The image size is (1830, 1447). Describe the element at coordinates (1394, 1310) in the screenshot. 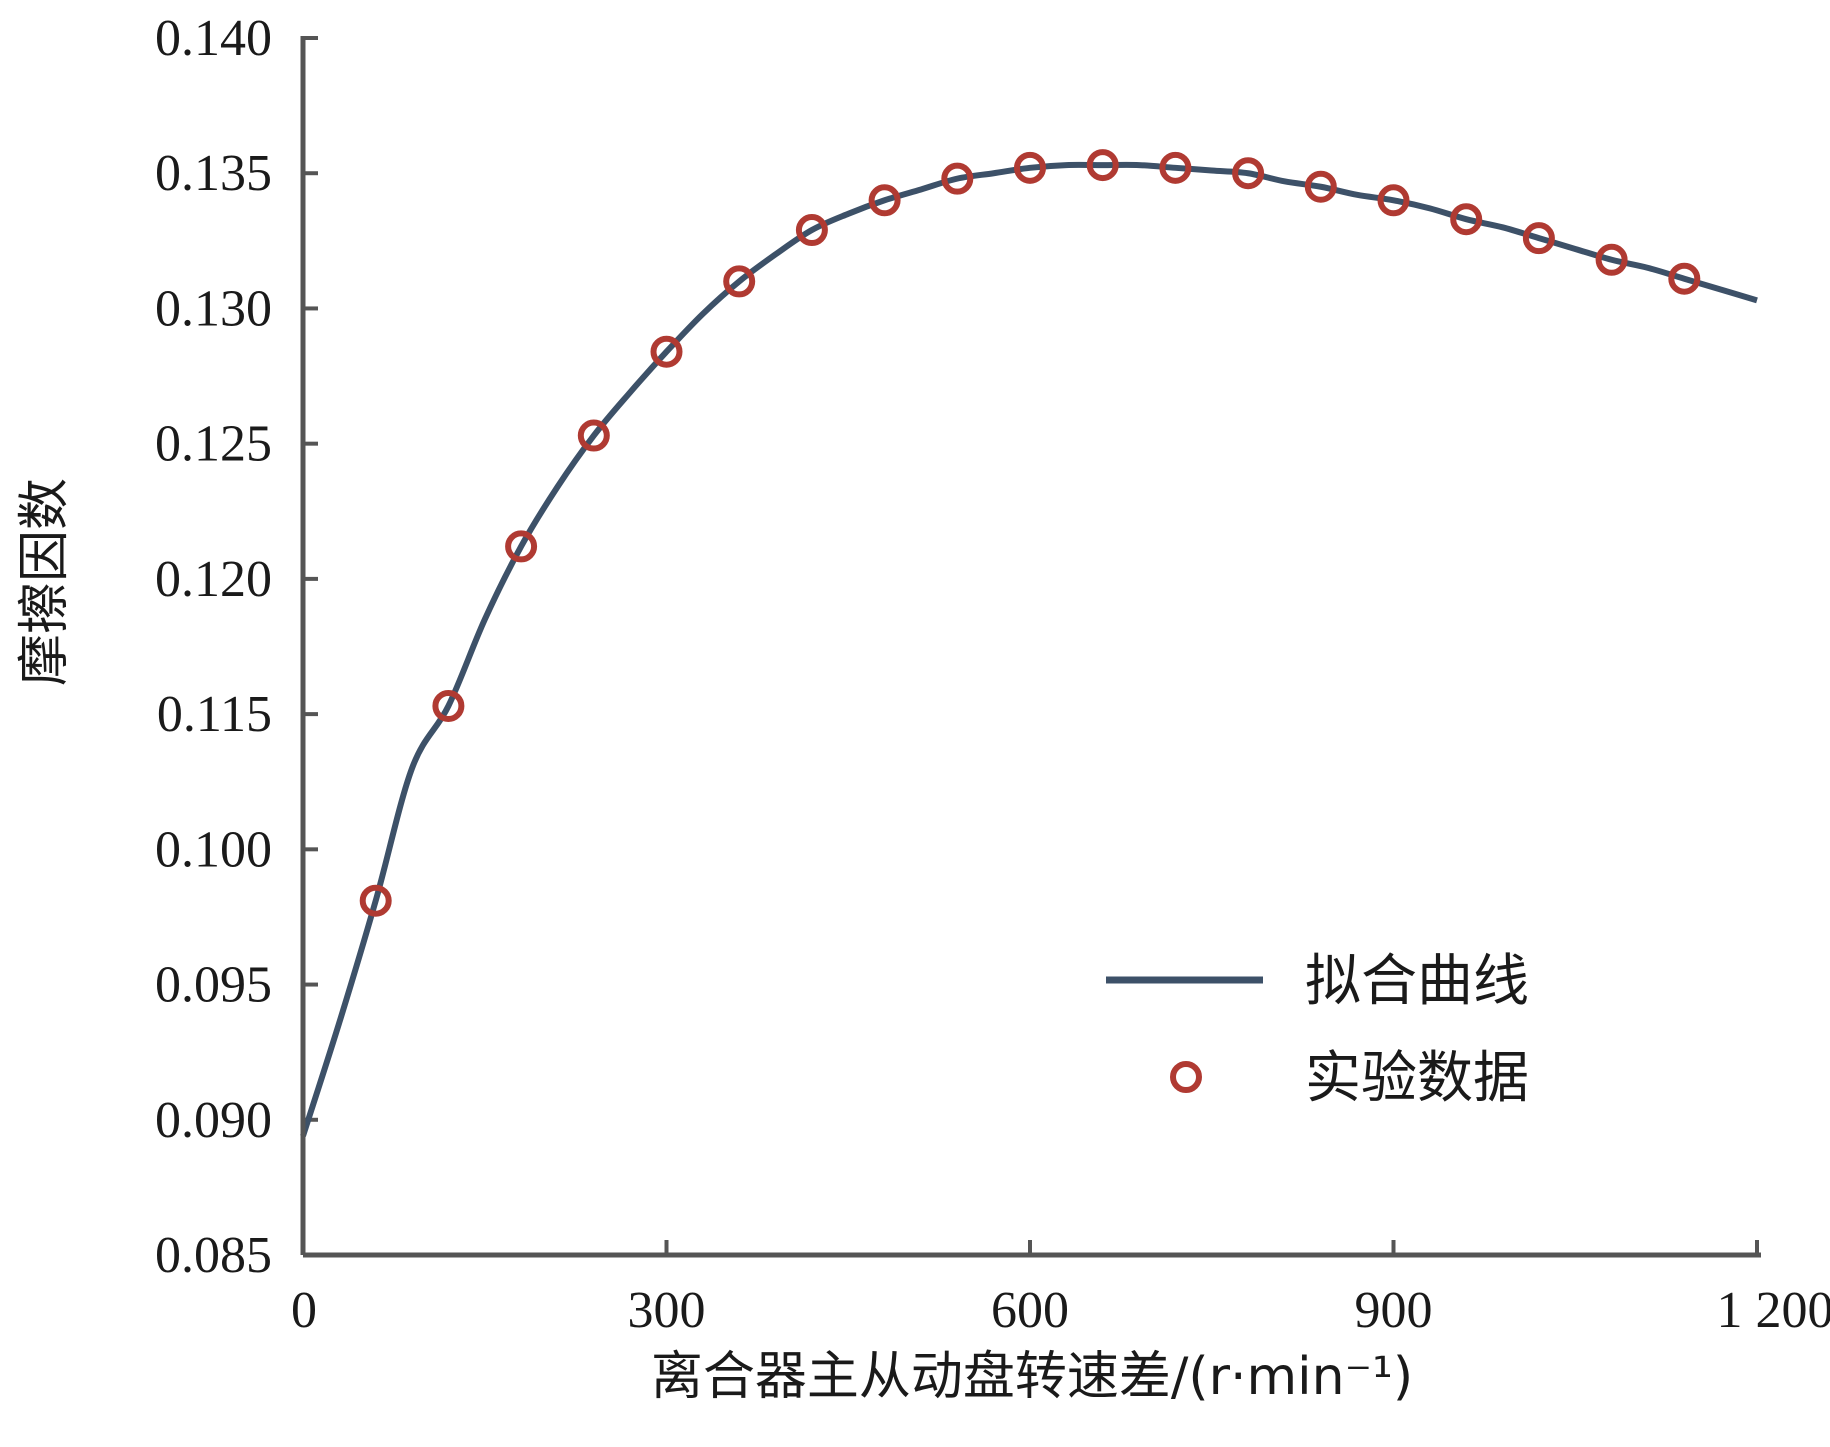

I see `x-tick-label: 900` at that location.